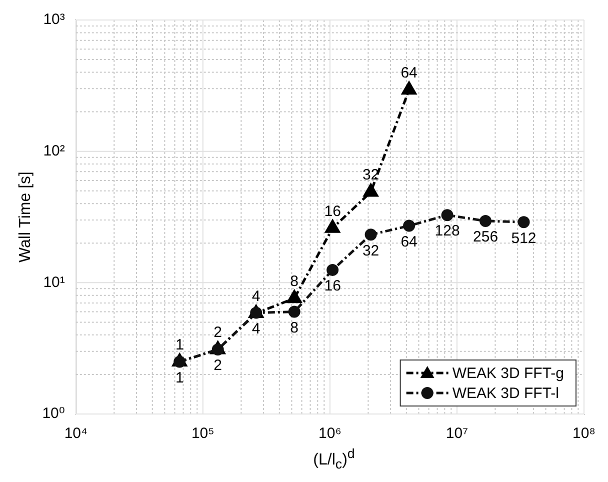 The image size is (608, 482). I want to click on legend-label: WEAK 3D FFT-l, so click(505, 393).